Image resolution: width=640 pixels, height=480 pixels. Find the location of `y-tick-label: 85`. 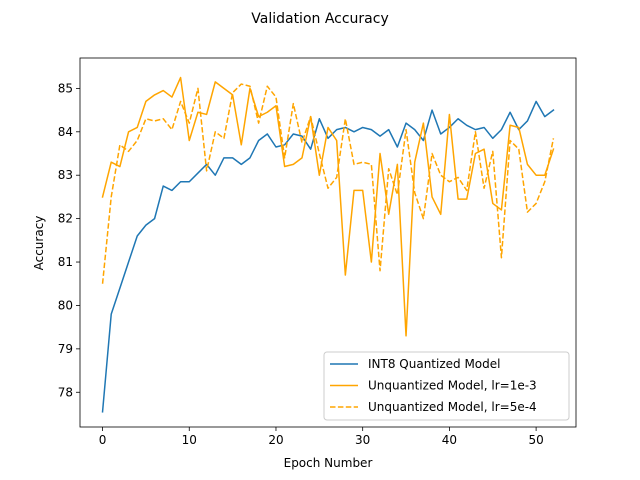

y-tick-label: 85 is located at coordinates (65, 88).